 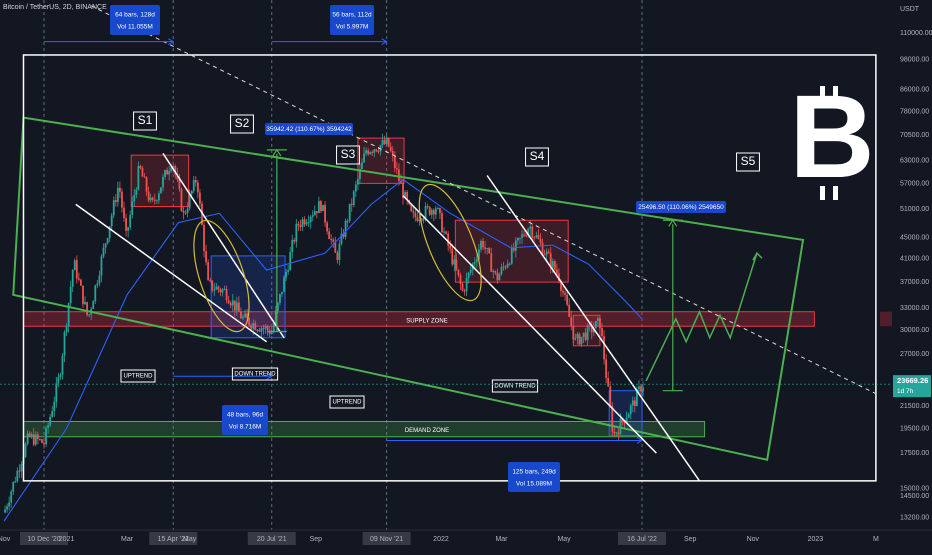 I want to click on y-tick-label: 33000.00, so click(x=914, y=308).